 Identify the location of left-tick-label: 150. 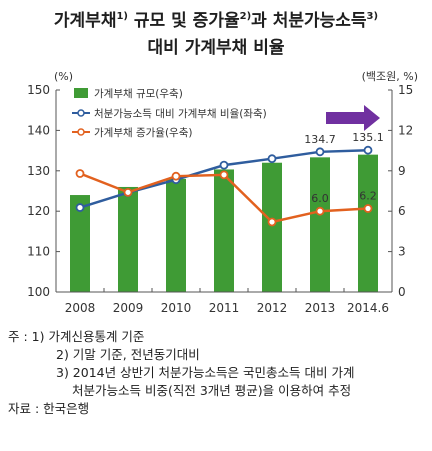
(38, 90).